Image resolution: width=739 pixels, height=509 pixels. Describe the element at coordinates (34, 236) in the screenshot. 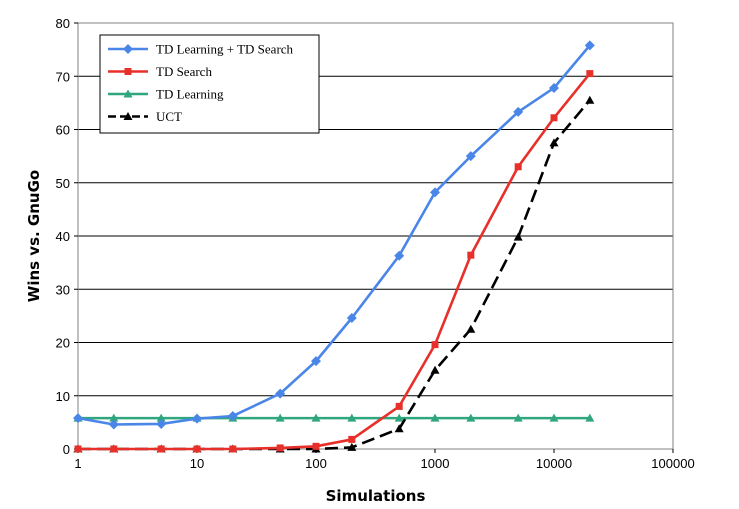

I see `y-axis-title: Wins vs. GnuGo` at that location.